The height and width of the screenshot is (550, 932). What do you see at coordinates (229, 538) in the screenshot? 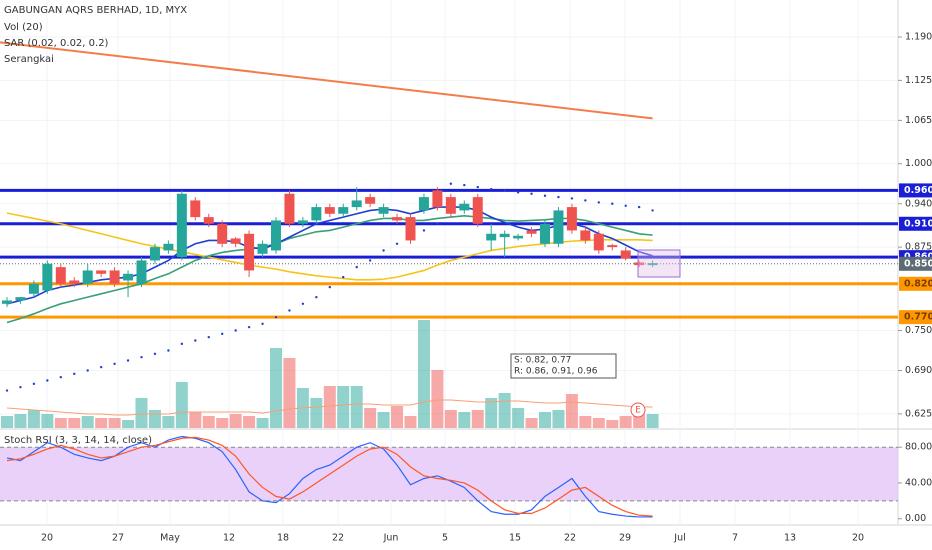
I see `x-tick-label: 12` at bounding box center [229, 538].